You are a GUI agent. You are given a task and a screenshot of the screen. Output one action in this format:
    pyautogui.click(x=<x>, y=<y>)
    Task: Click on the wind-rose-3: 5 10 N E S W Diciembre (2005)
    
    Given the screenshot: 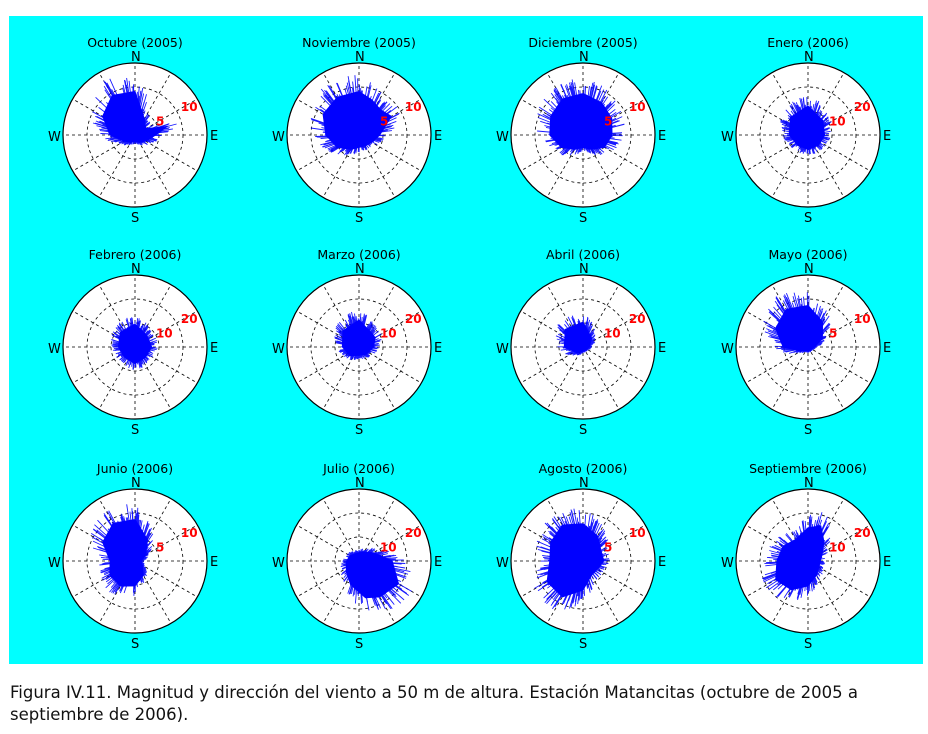 What is the action you would take?
    pyautogui.click(x=581, y=130)
    